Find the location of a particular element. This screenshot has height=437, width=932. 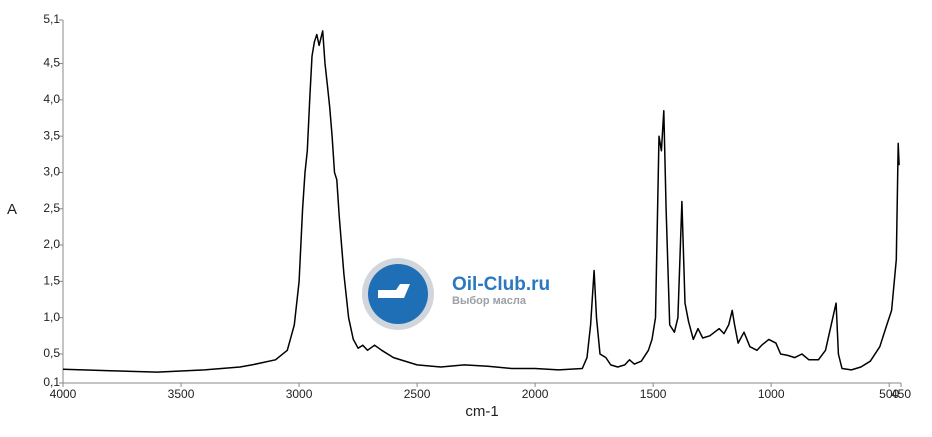

y-tick-label: 3,0 is located at coordinates (51, 172).